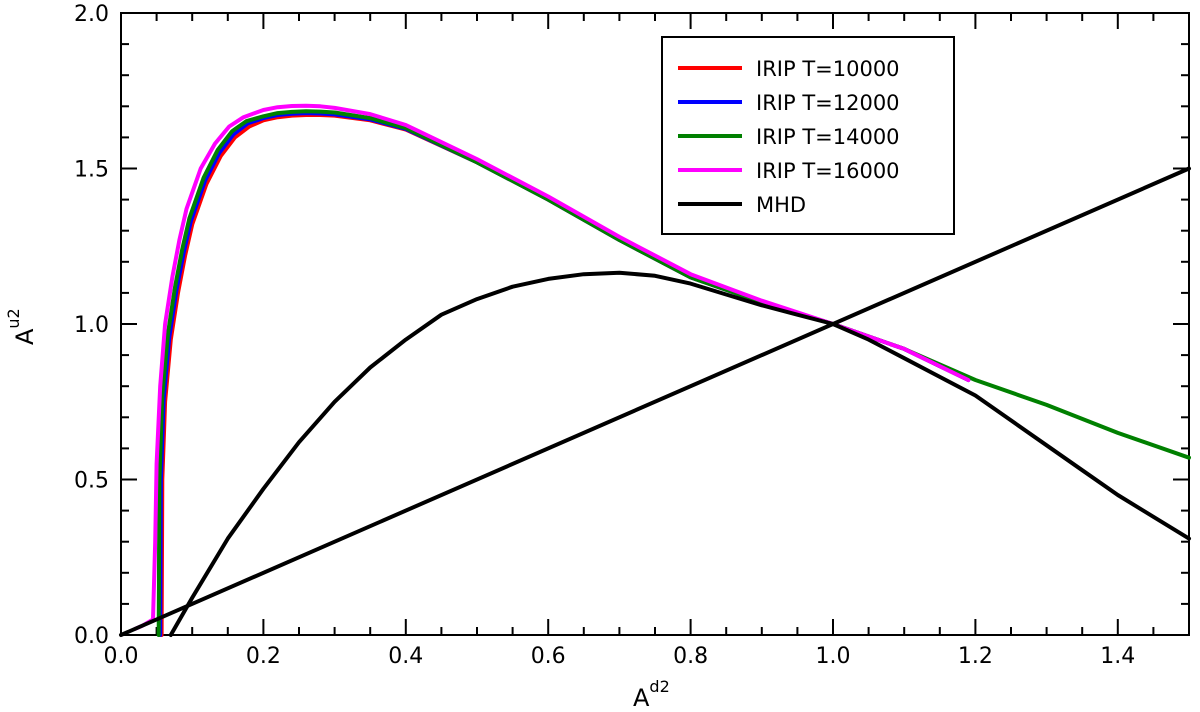 This screenshot has width=1200, height=712. Describe the element at coordinates (405, 656) in the screenshot. I see `x-tick-label: 0.4` at that location.